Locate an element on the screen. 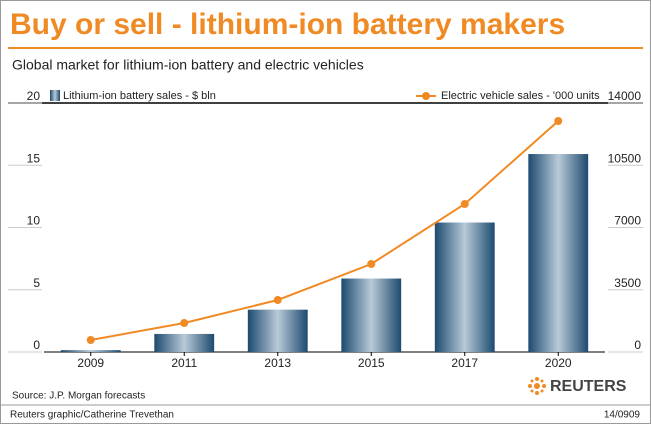  y2-tick-label: 14000 is located at coordinates (625, 96).